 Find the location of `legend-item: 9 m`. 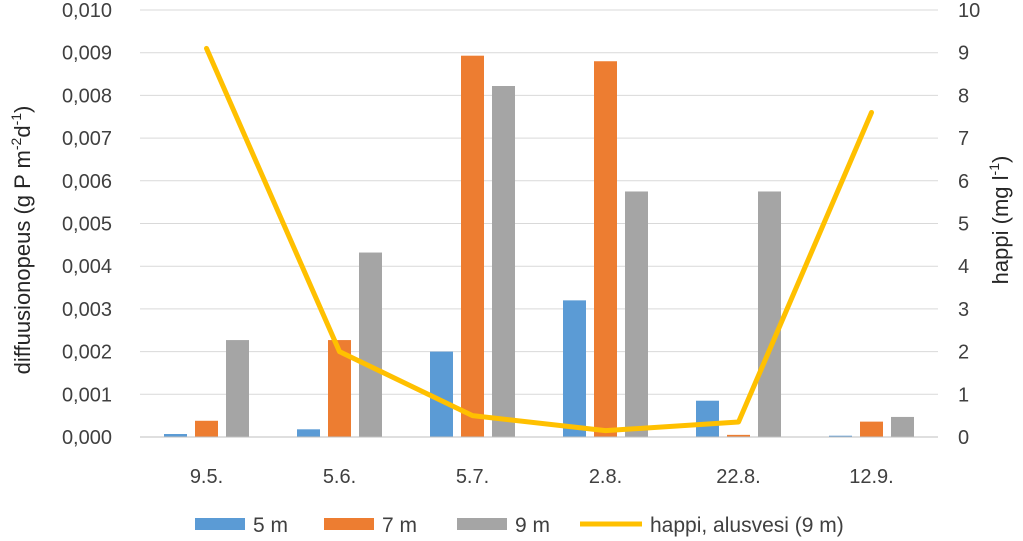

legend-item: 9 m is located at coordinates (503, 525).